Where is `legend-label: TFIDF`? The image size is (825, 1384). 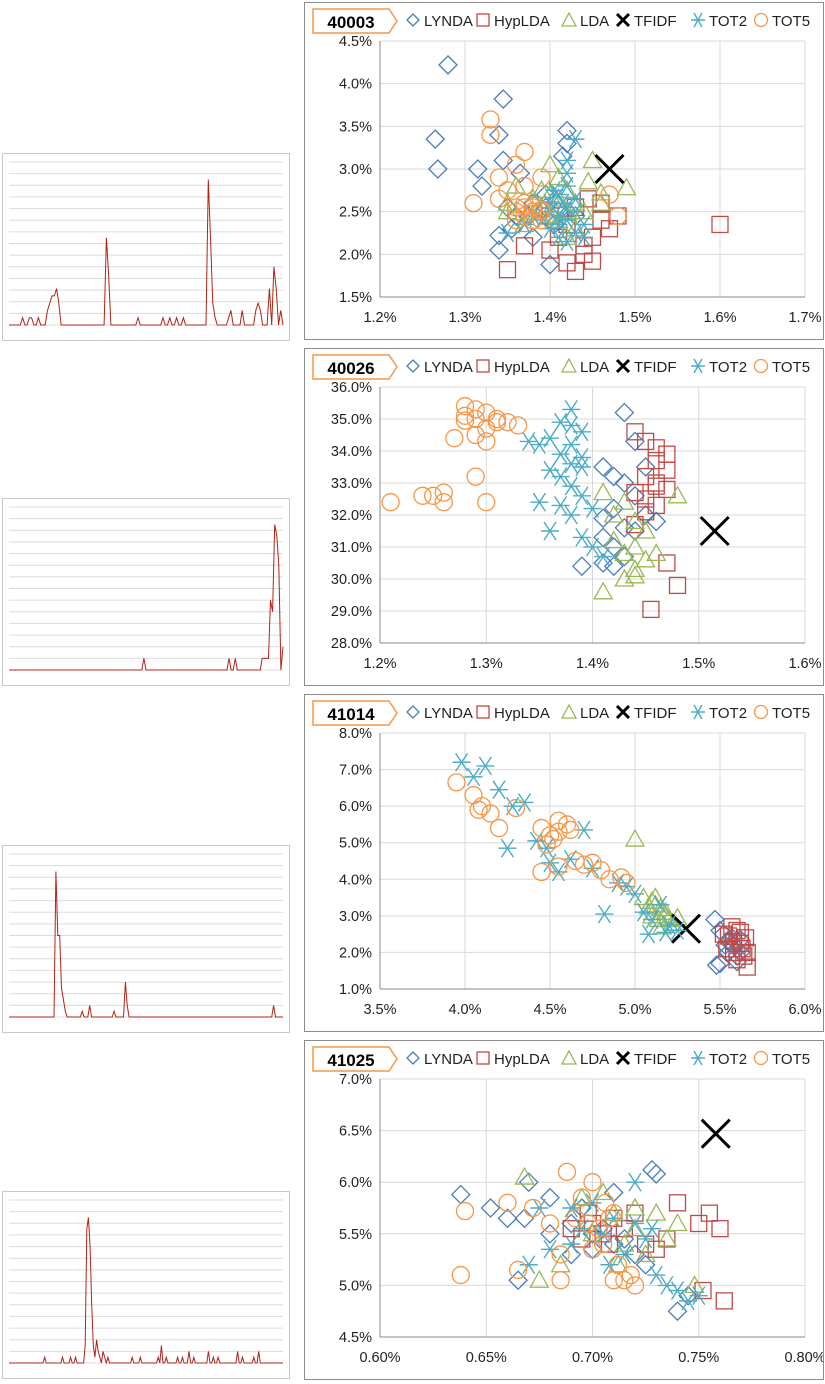 legend-label: TFIDF is located at coordinates (655, 21).